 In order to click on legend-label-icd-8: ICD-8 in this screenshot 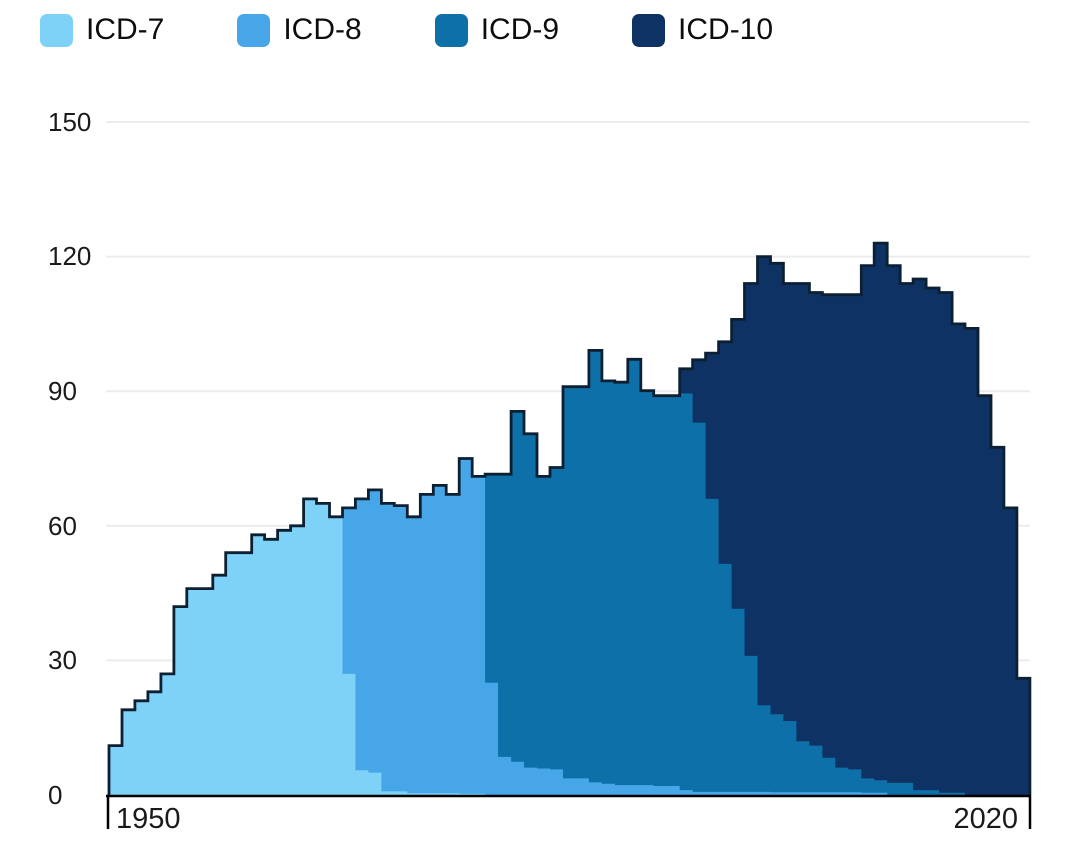, I will do `click(322, 29)`.